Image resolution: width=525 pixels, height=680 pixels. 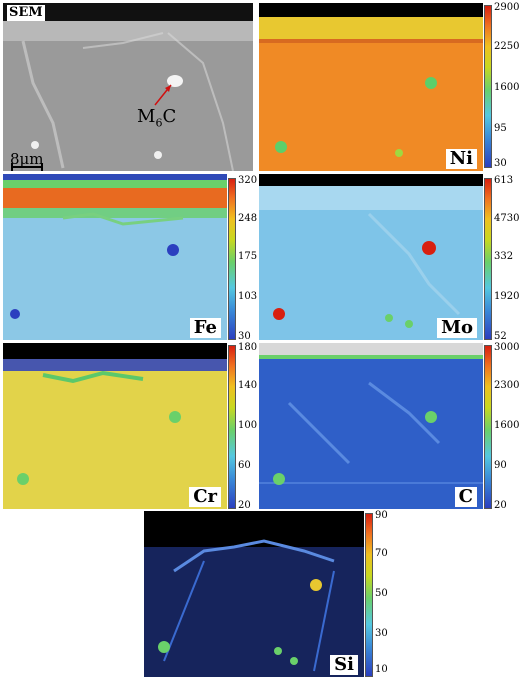 I want to click on cr-panel: Cr, so click(x=115, y=426).